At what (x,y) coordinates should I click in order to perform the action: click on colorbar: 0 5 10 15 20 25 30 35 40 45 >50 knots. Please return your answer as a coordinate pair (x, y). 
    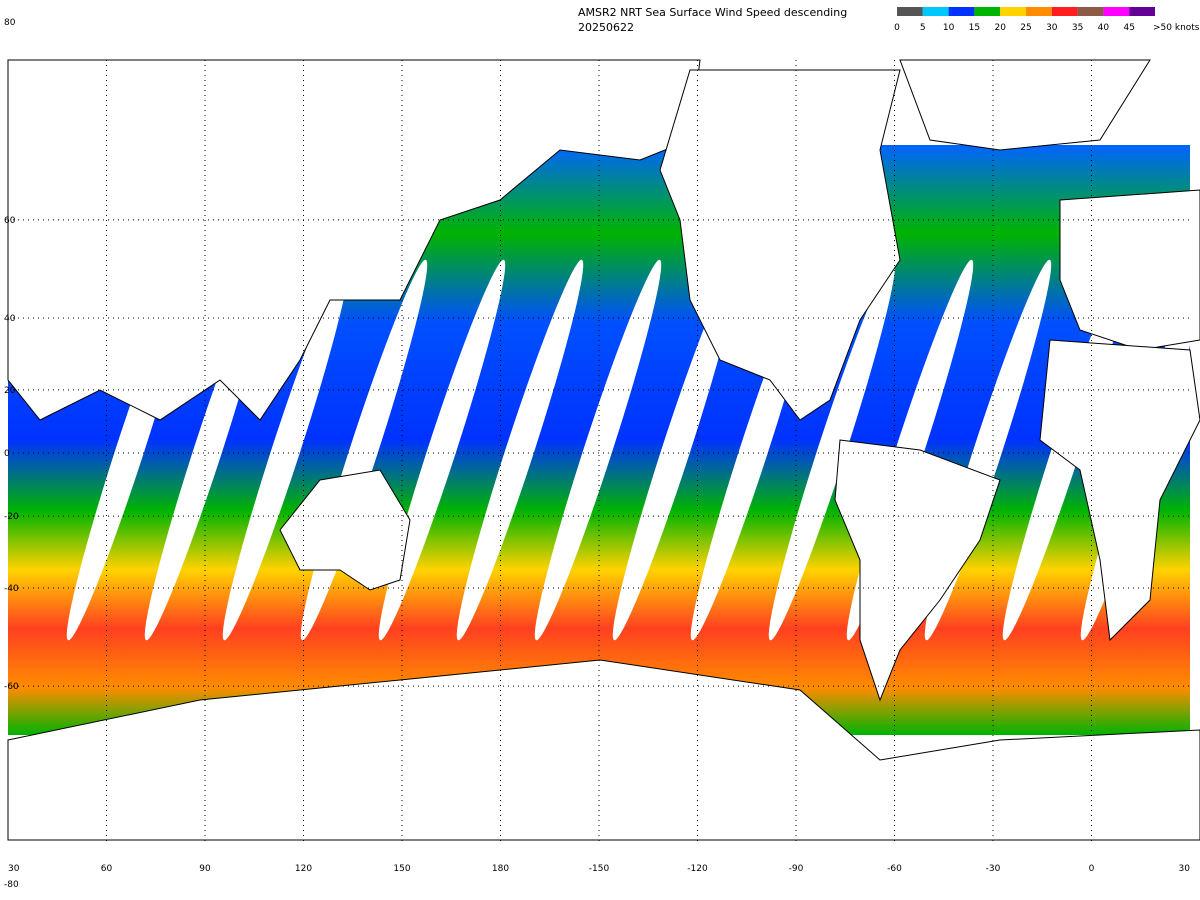
    Looking at the image, I should click on (1047, 20).